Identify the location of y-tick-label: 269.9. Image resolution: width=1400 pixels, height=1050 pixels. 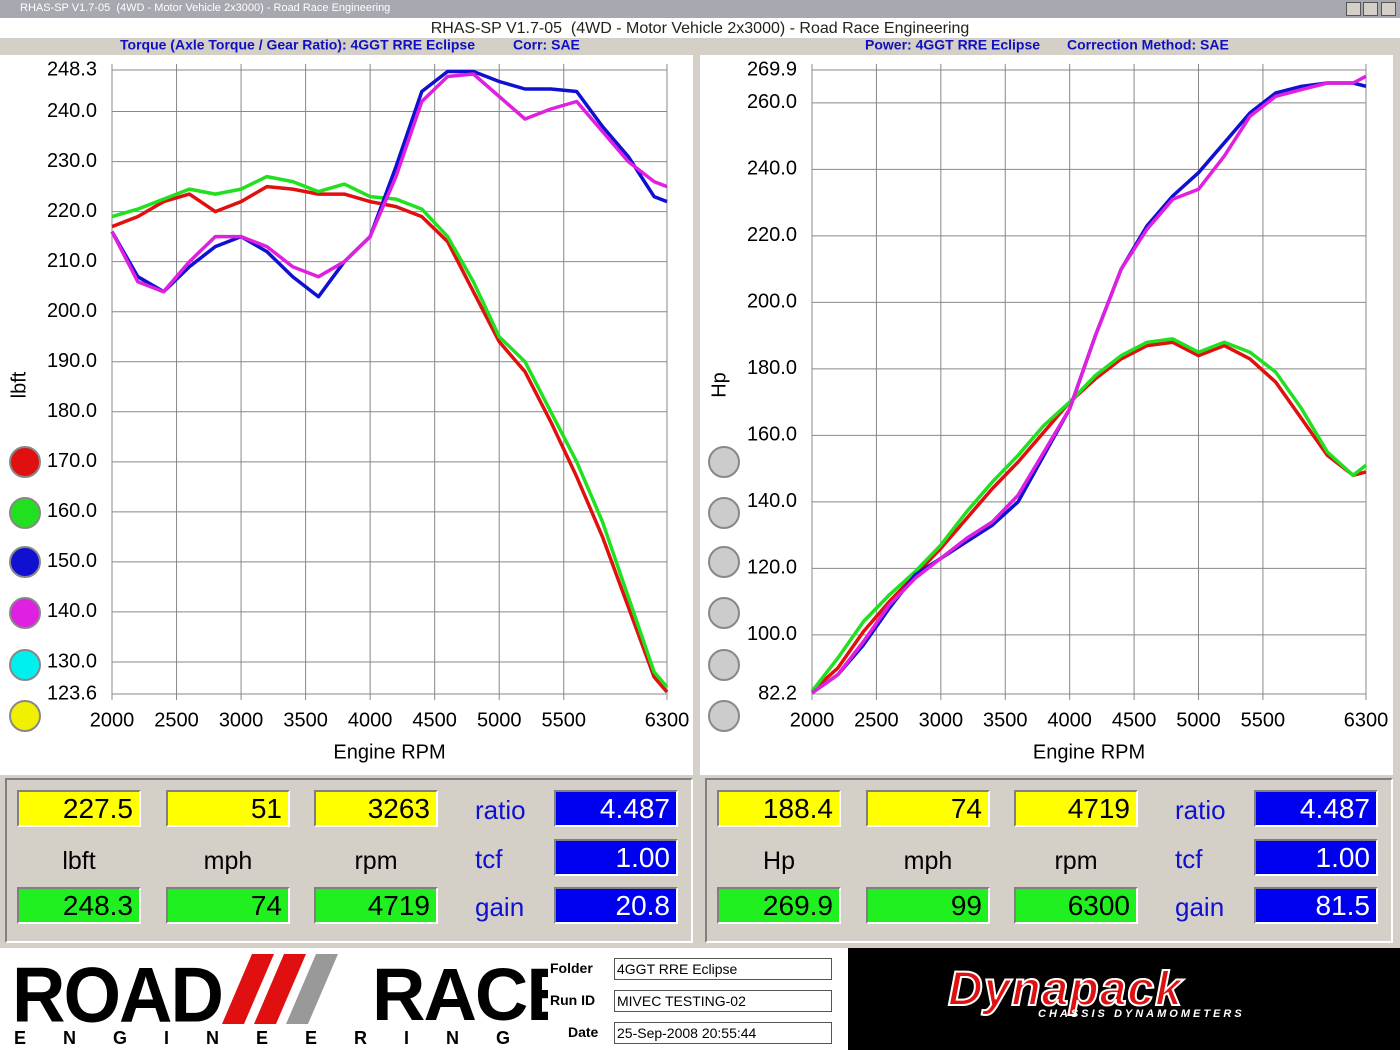
(772, 69).